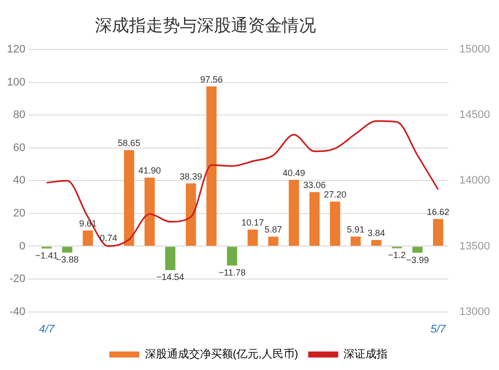  I want to click on y-tick-label: 20, so click(19, 214).